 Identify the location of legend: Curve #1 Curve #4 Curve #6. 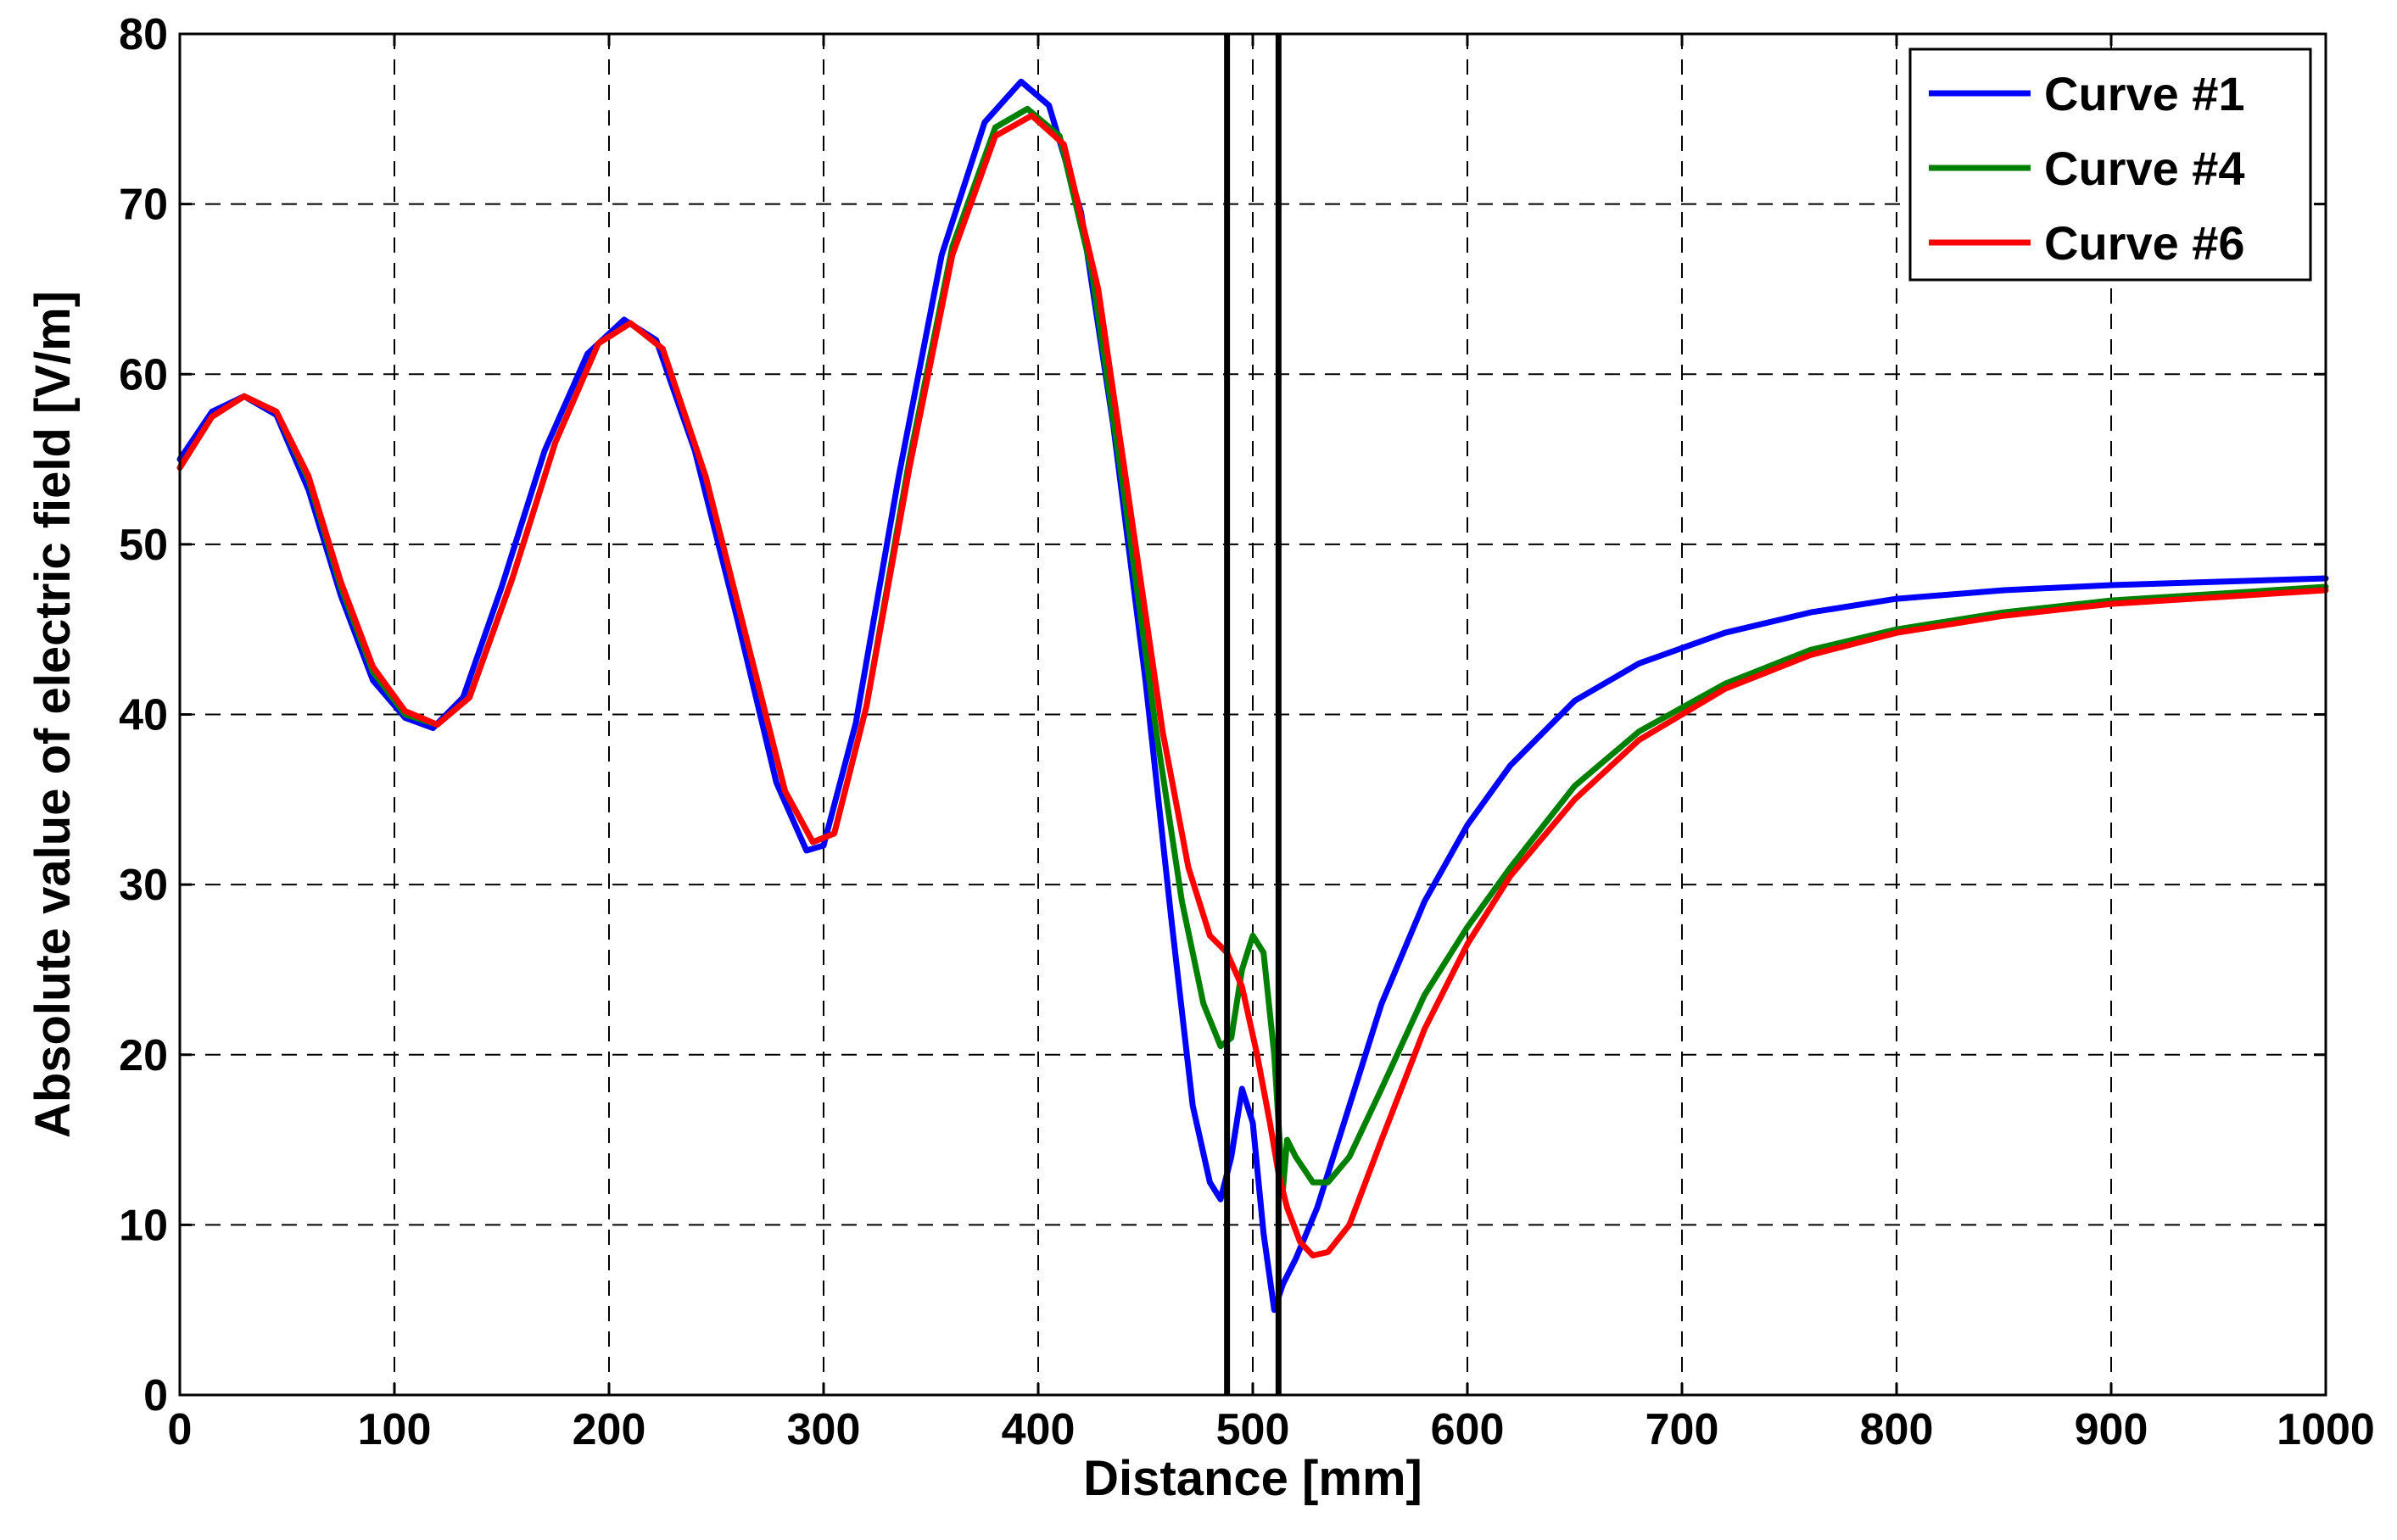
(2110, 164).